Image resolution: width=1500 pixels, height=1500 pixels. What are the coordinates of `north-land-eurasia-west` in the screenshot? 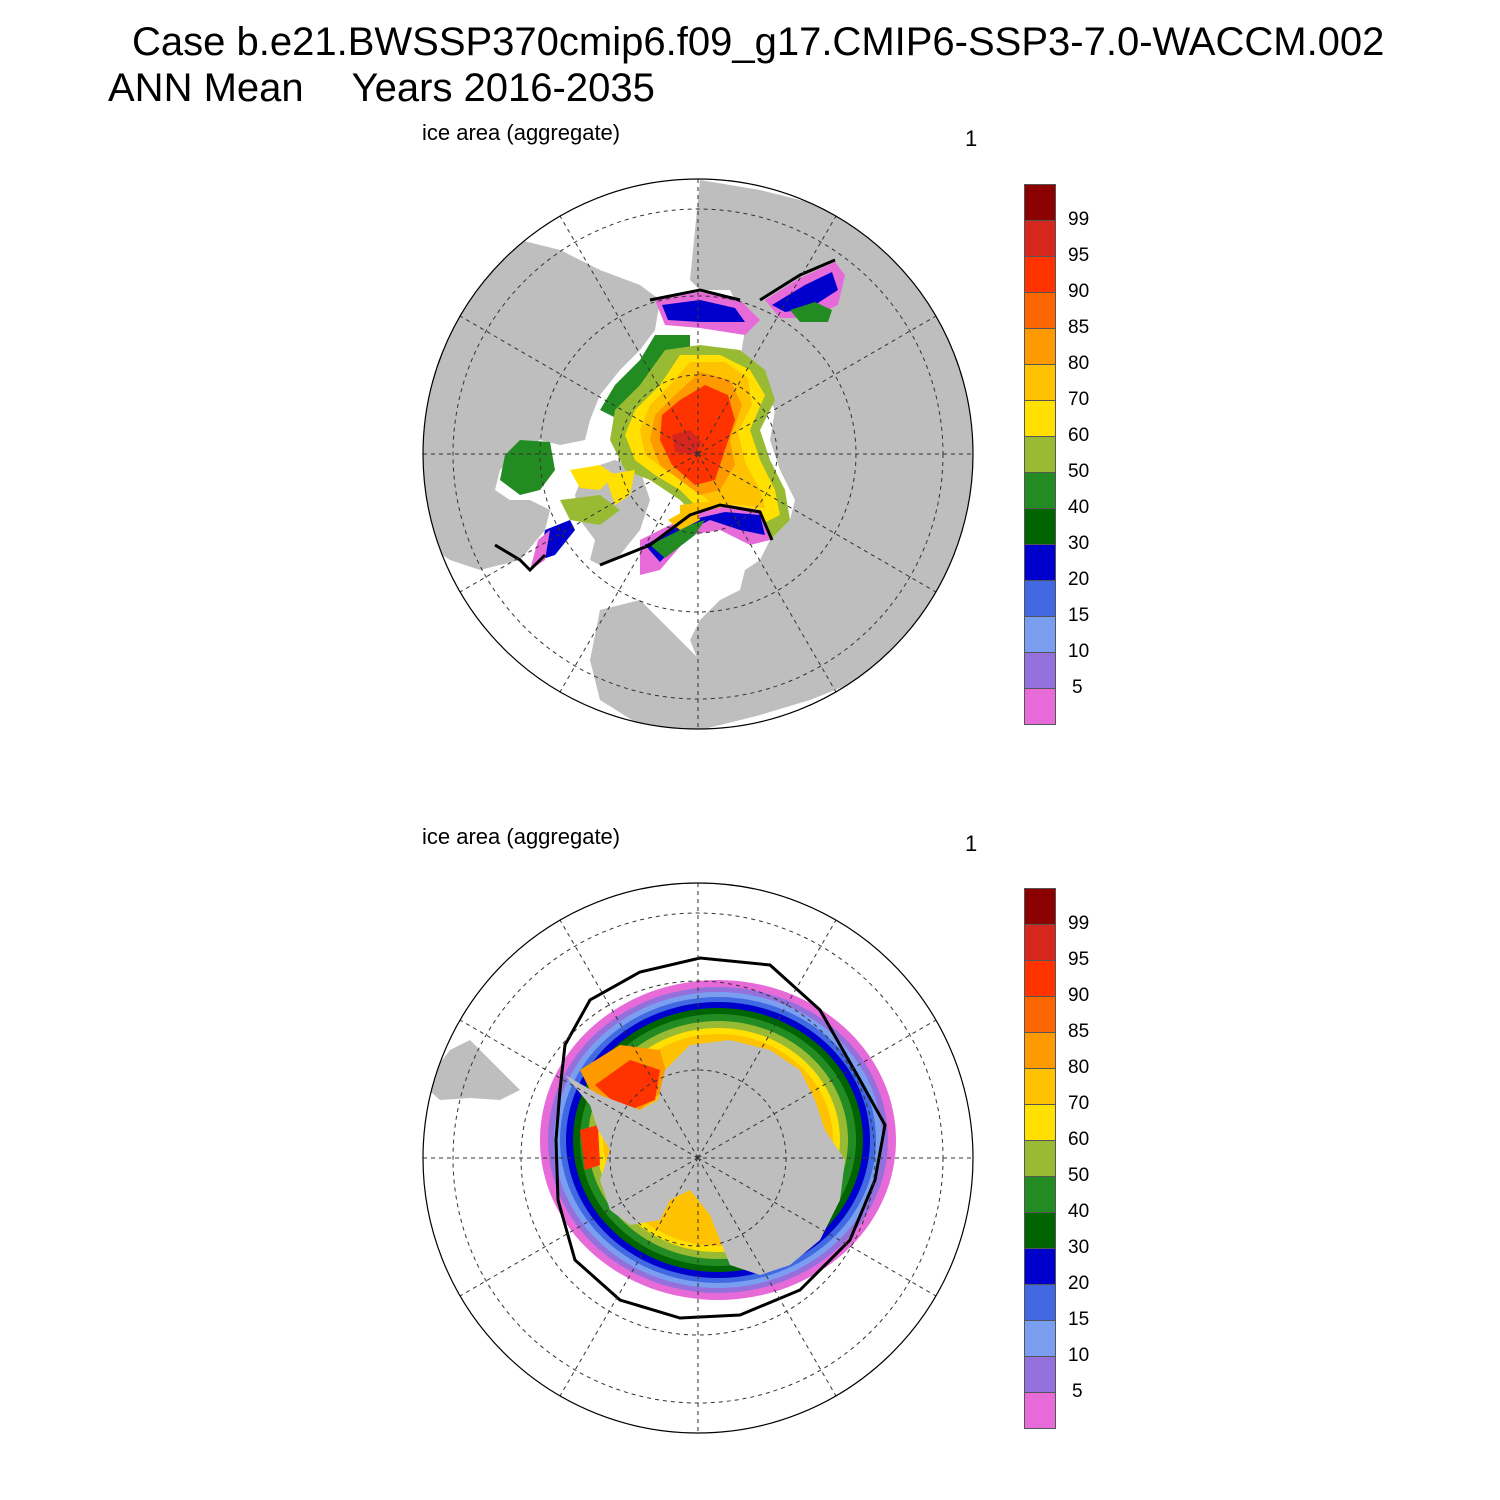 It's located at (541, 405).